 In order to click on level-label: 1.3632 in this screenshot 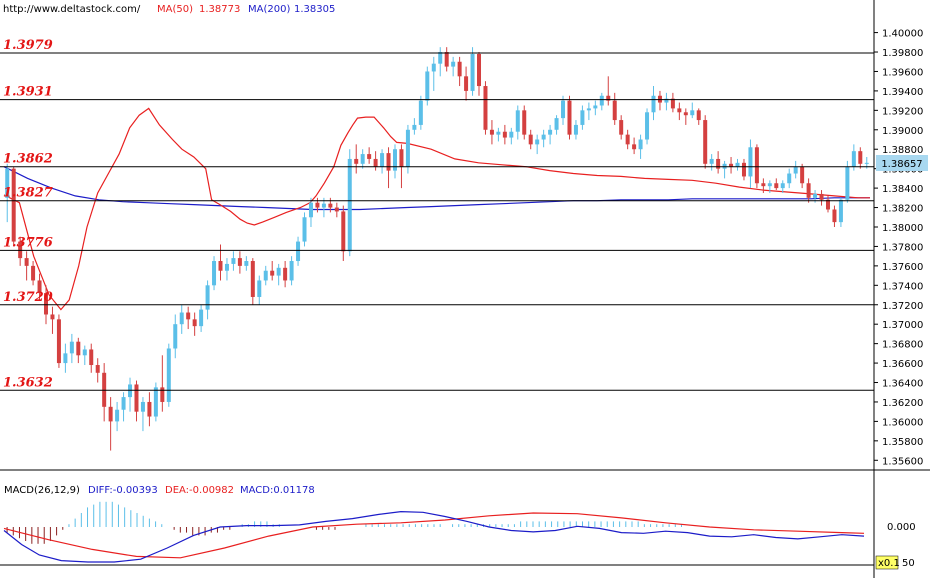, I will do `click(28, 382)`.